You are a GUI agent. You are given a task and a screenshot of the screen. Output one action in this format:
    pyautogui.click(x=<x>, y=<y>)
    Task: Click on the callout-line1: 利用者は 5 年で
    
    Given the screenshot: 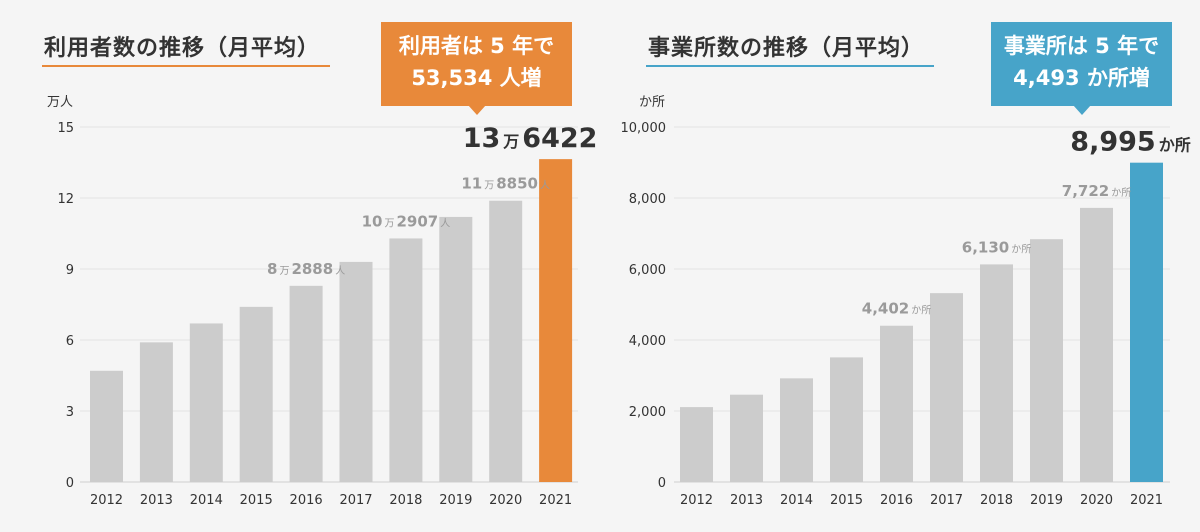 What is the action you would take?
    pyautogui.click(x=476, y=46)
    